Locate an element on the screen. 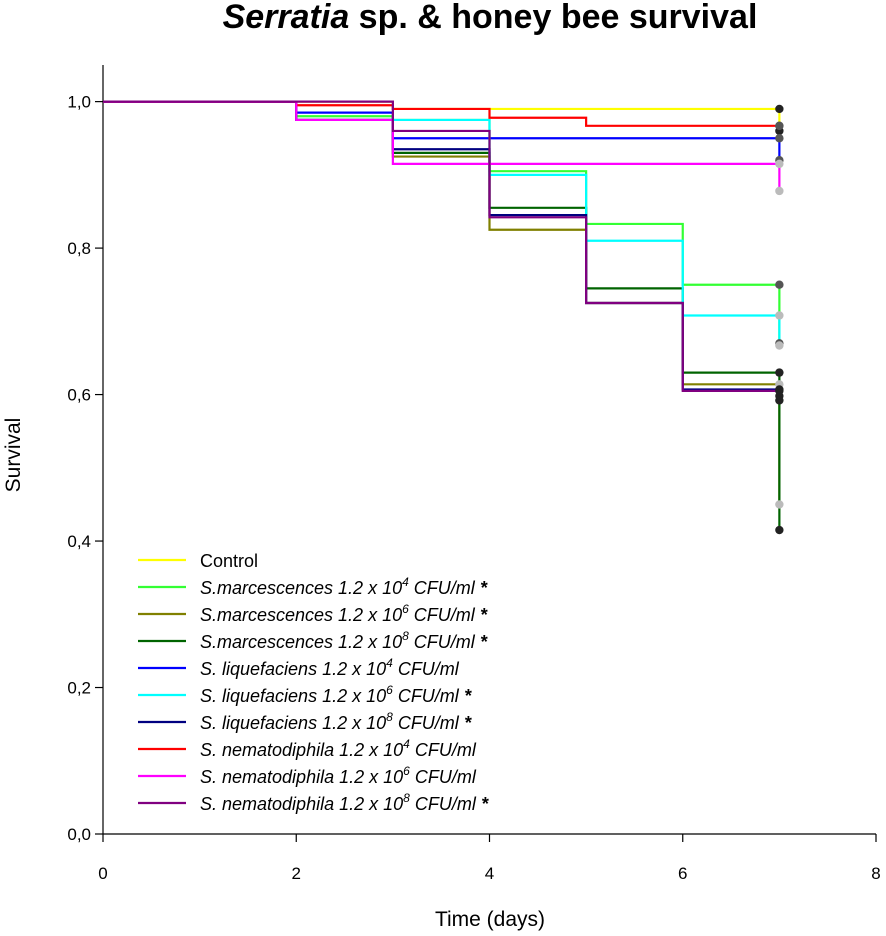 This screenshot has width=886, height=936. y-tick-label: 0,8 is located at coordinates (79, 248).